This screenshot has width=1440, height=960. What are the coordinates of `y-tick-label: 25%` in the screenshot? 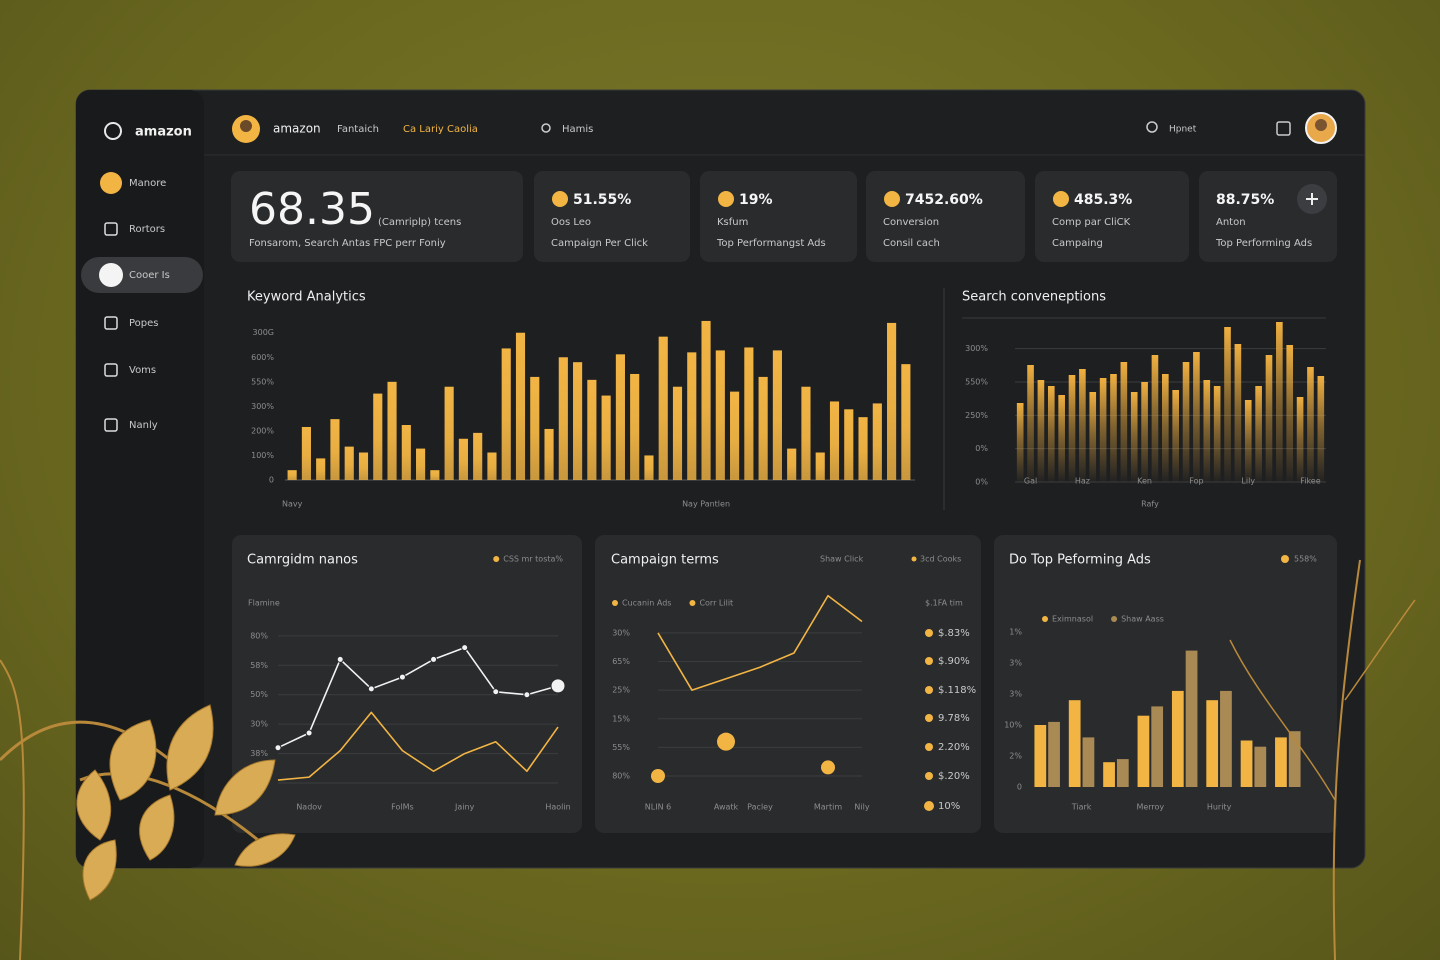 It's located at (621, 690).